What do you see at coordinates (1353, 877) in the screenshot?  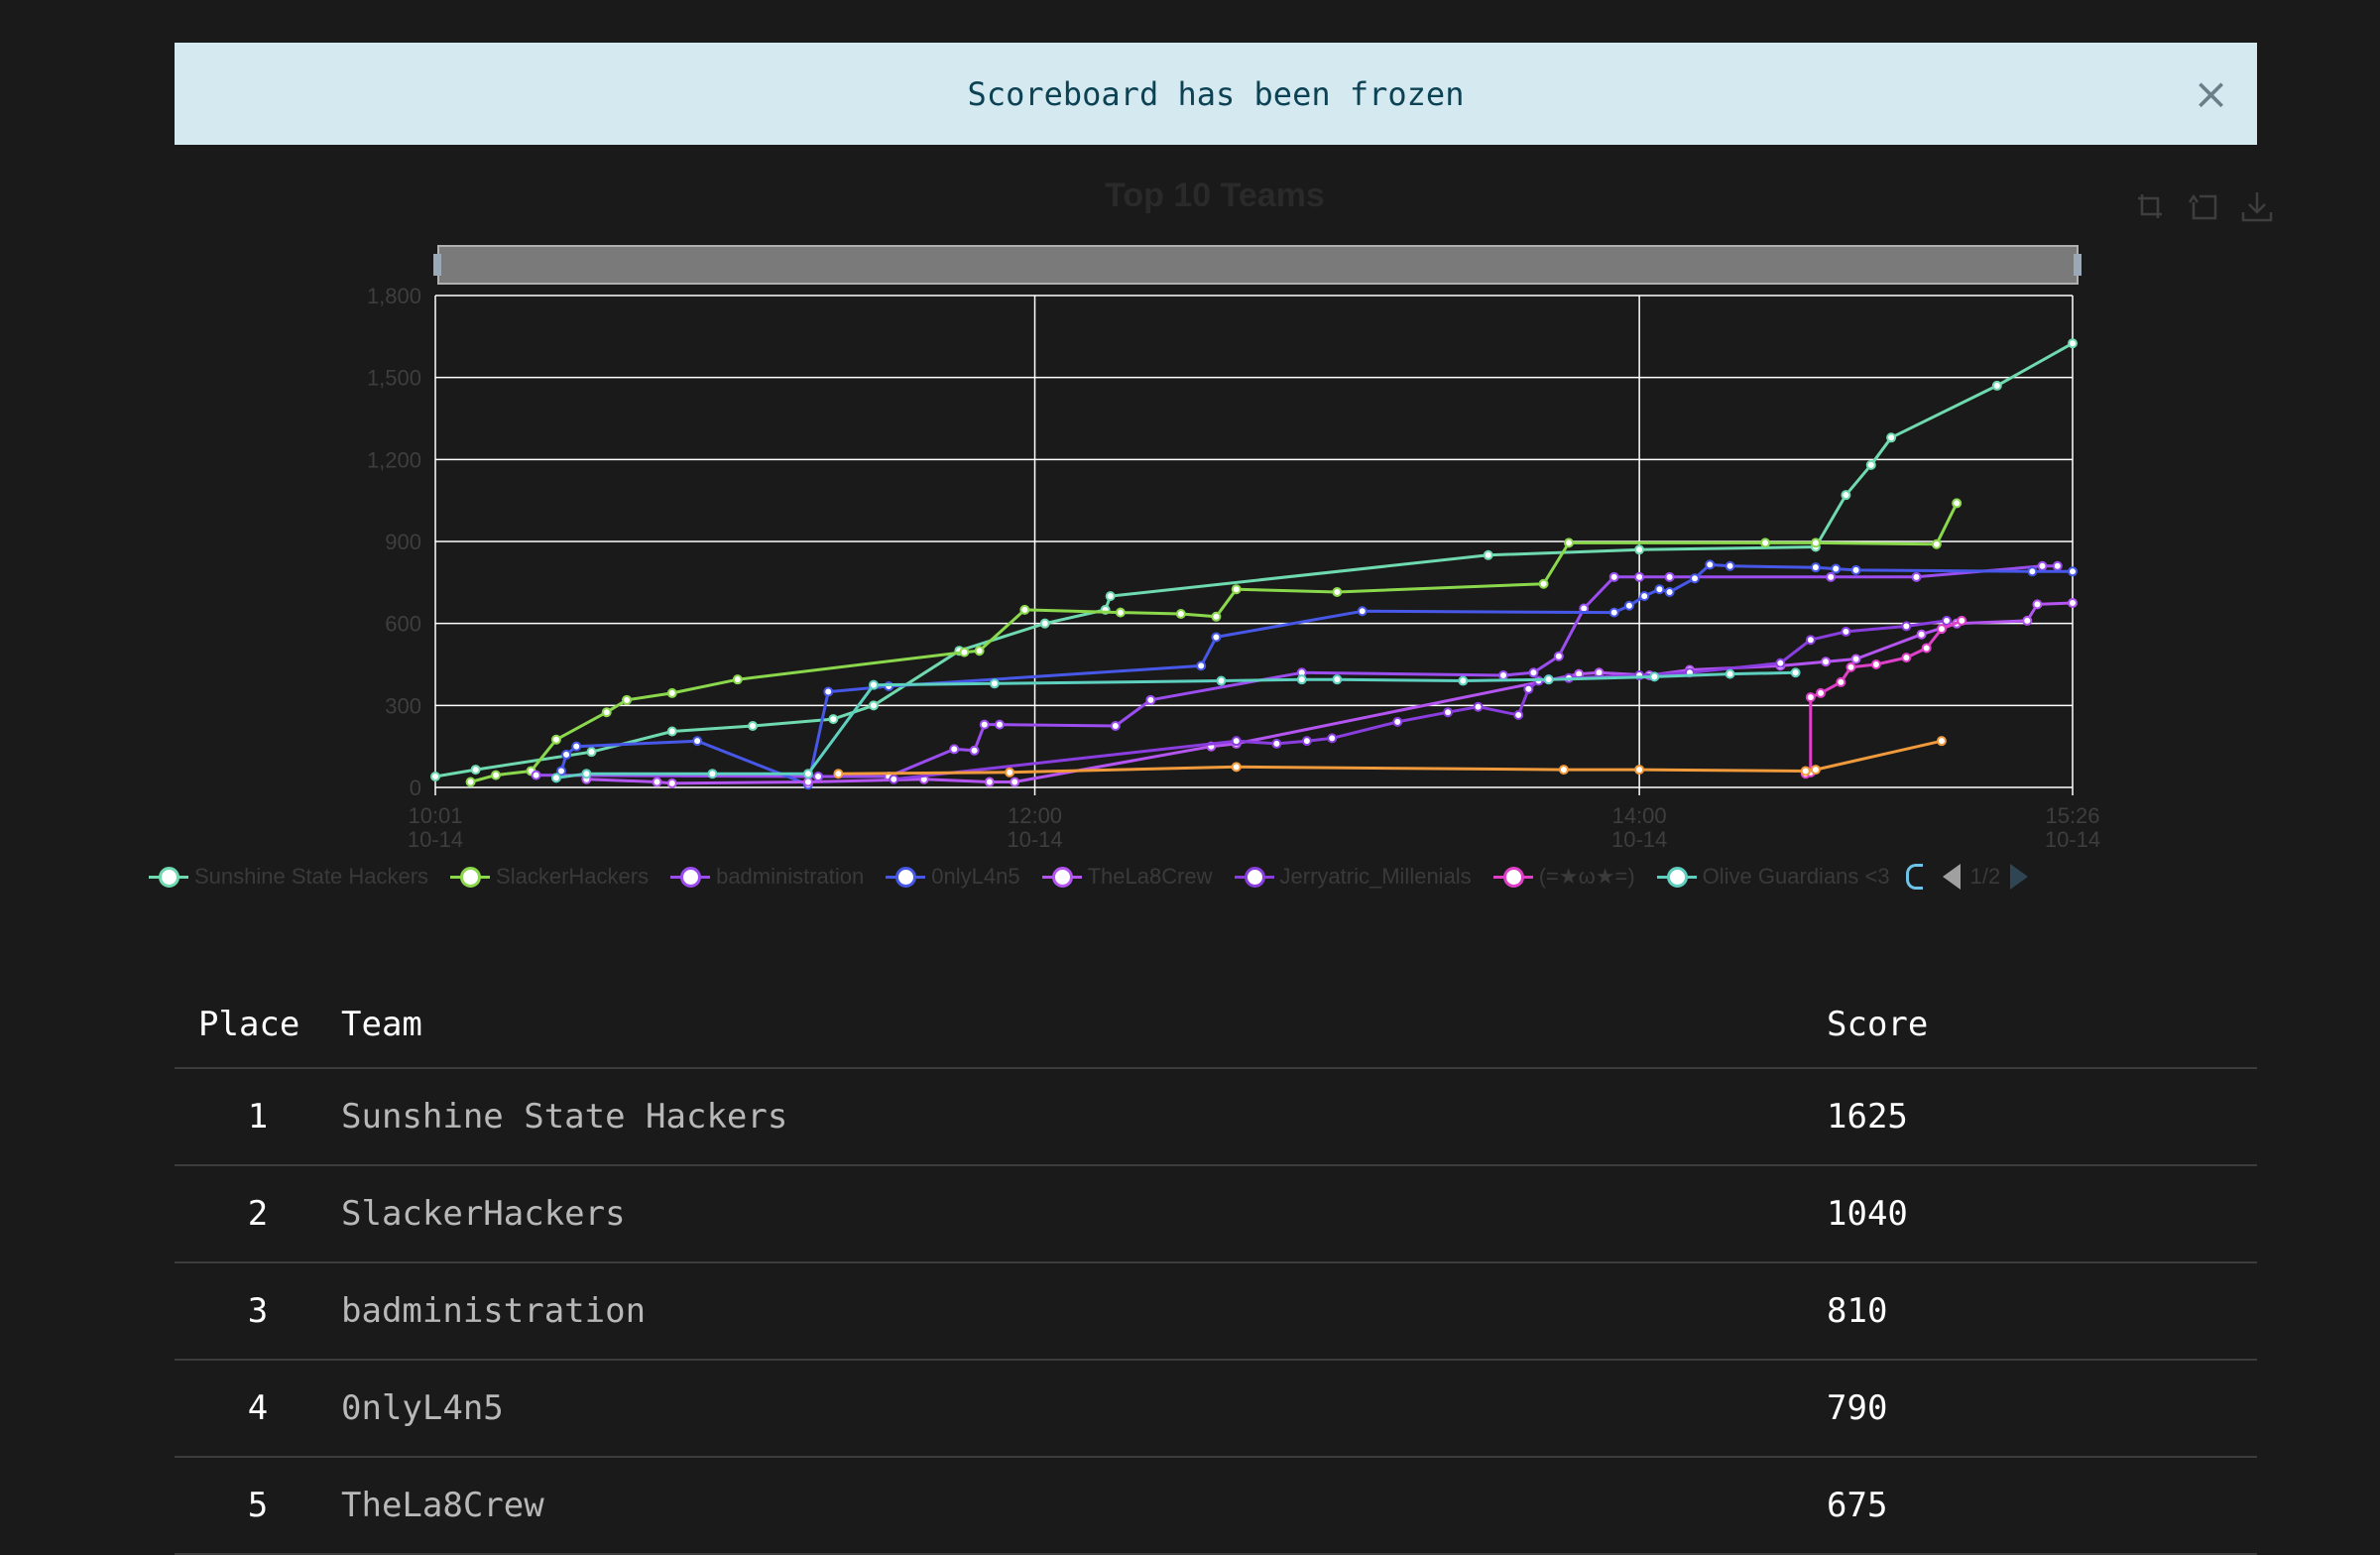 I see `legend-item: Jerryatric_Millenials` at bounding box center [1353, 877].